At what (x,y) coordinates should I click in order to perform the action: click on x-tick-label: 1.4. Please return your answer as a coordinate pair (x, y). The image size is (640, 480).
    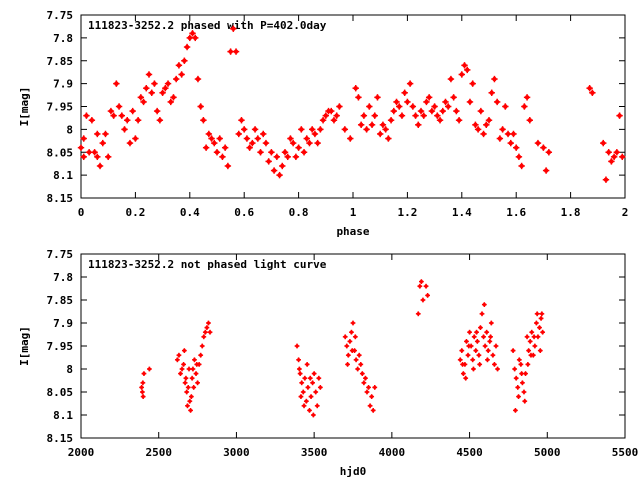
    Looking at the image, I should click on (462, 212).